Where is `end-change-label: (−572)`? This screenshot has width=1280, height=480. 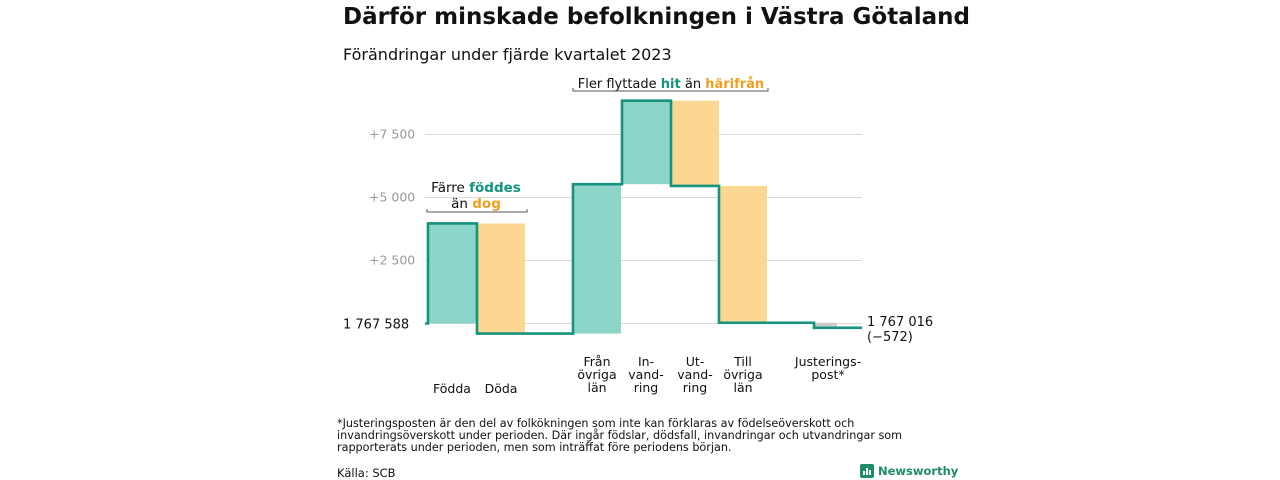 end-change-label: (−572) is located at coordinates (890, 337).